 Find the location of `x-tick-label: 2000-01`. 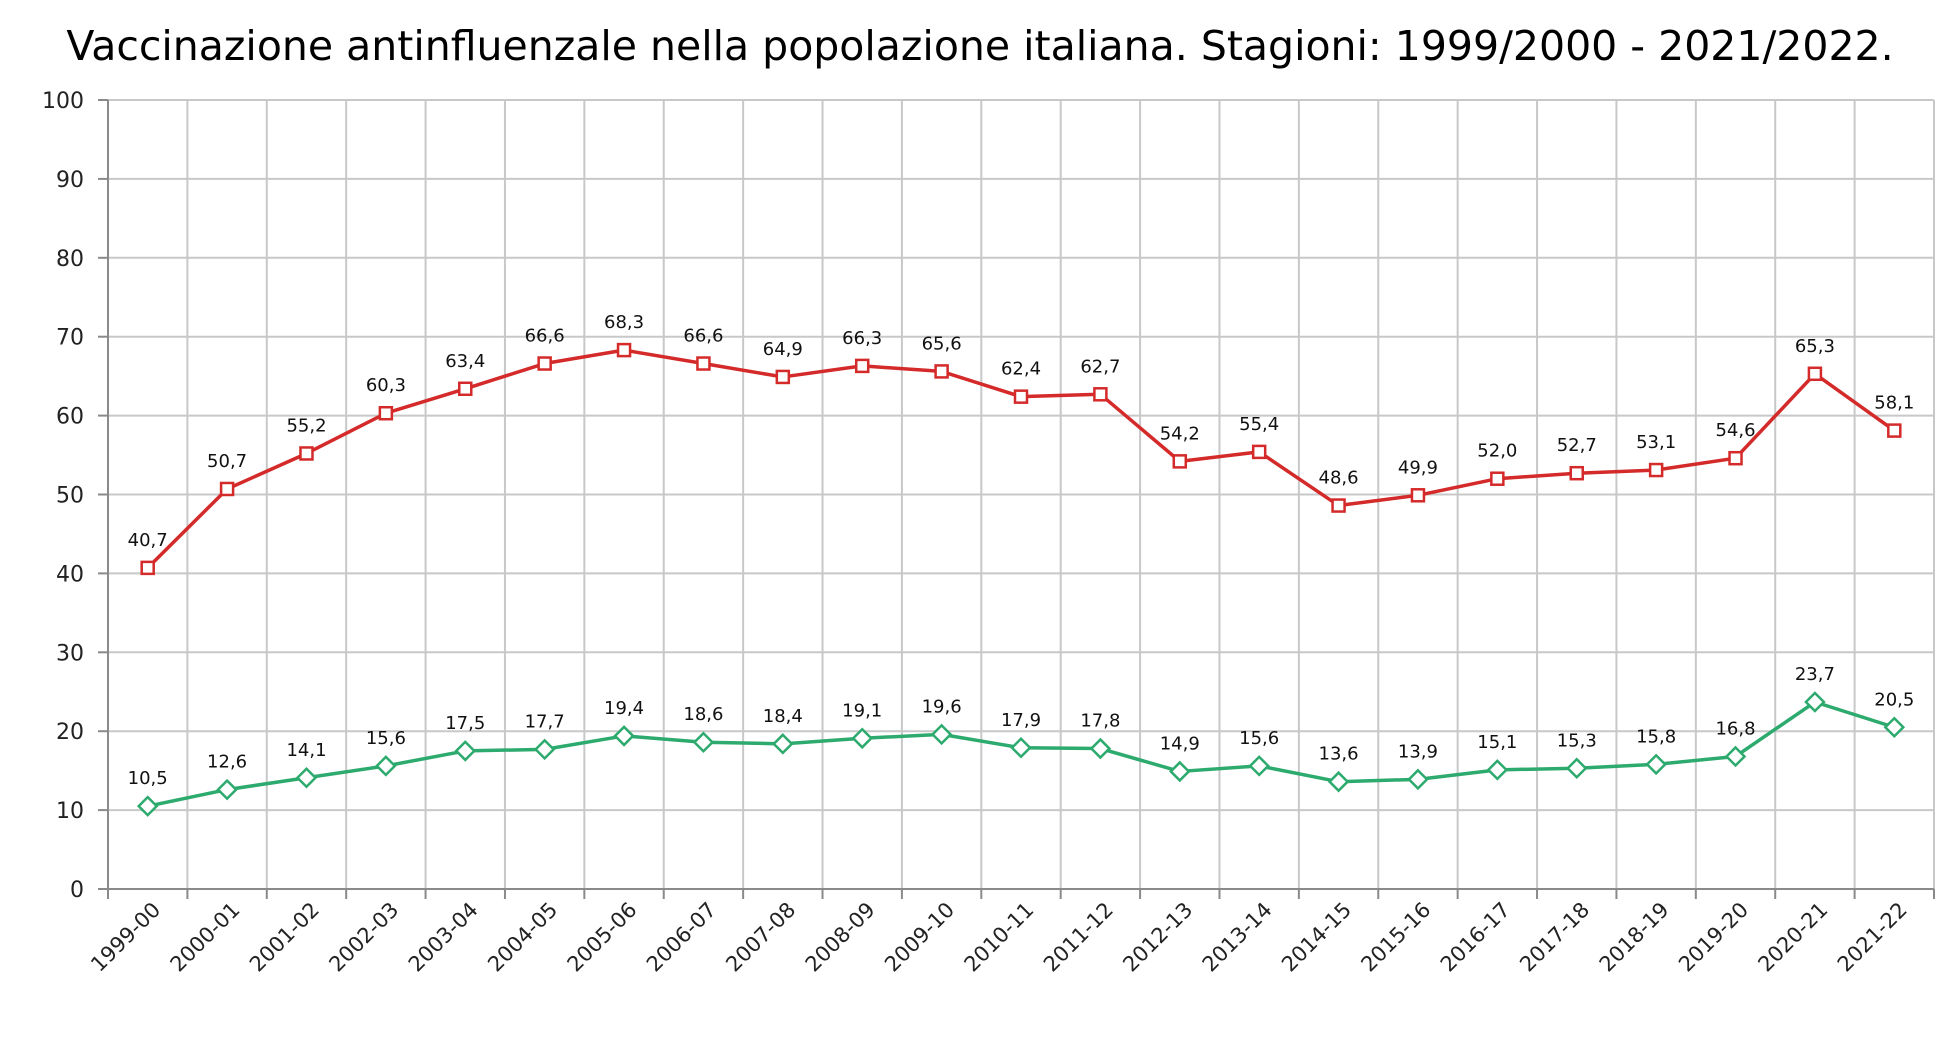

x-tick-label: 2000-01 is located at coordinates (205, 937).